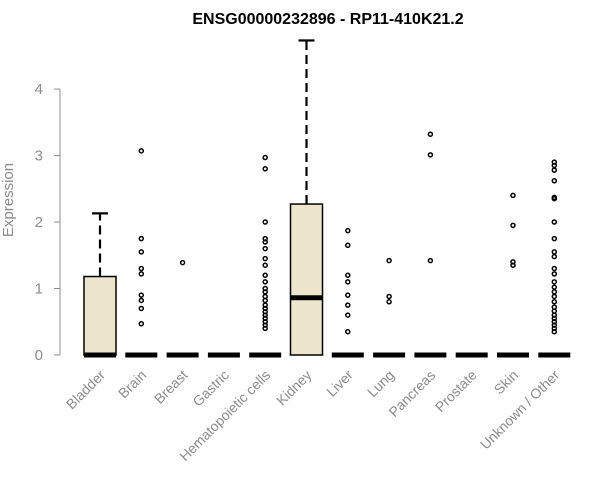  Describe the element at coordinates (294, 388) in the screenshot. I see `x-tick-label: Kidney` at that location.